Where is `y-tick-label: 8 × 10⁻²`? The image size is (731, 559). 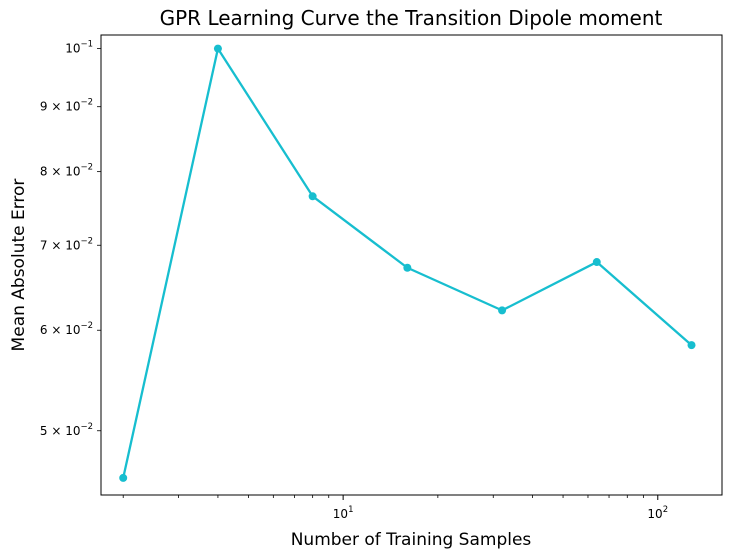
y-tick-label: 8 × 10⁻² is located at coordinates (66, 171).